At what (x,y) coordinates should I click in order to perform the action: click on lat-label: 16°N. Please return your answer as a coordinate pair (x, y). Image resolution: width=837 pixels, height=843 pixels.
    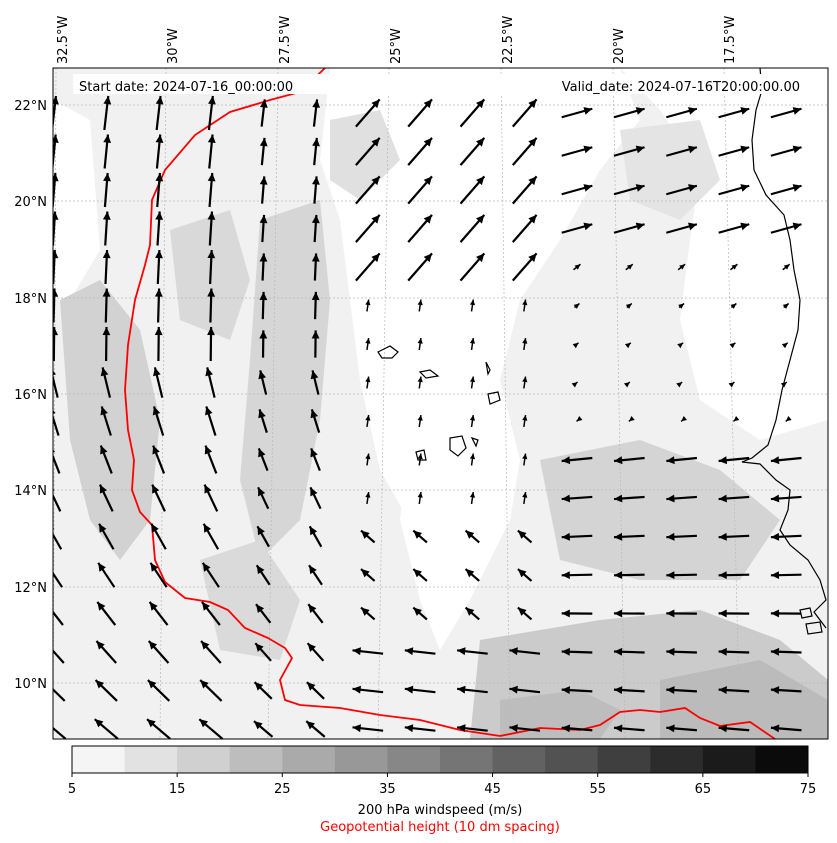
    Looking at the image, I should click on (30, 395).